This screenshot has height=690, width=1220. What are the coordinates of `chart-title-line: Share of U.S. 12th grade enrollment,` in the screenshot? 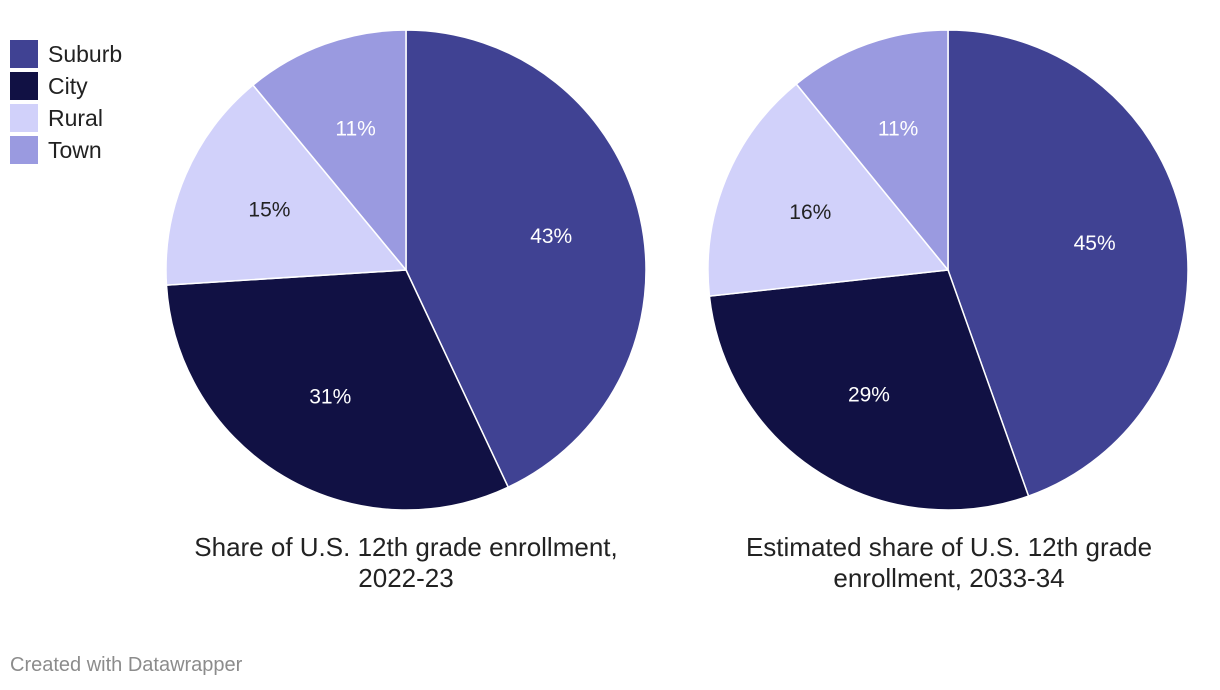 It's located at (406, 547).